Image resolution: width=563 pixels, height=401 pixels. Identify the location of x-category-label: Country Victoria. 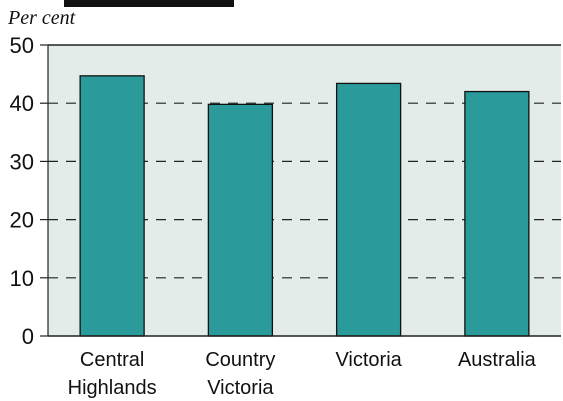
(240, 374).